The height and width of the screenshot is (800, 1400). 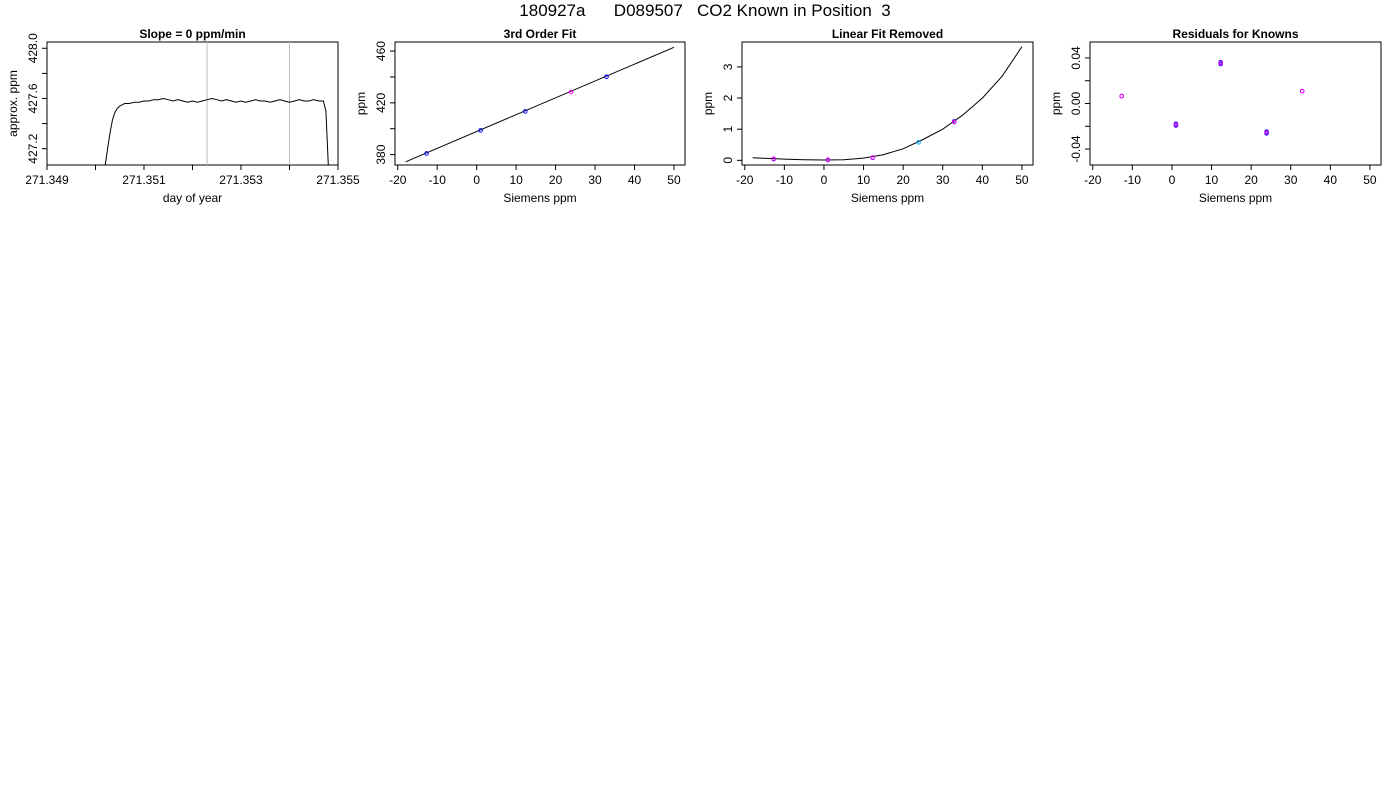 What do you see at coordinates (728, 66) in the screenshot?
I see `y-tick-label: 3` at bounding box center [728, 66].